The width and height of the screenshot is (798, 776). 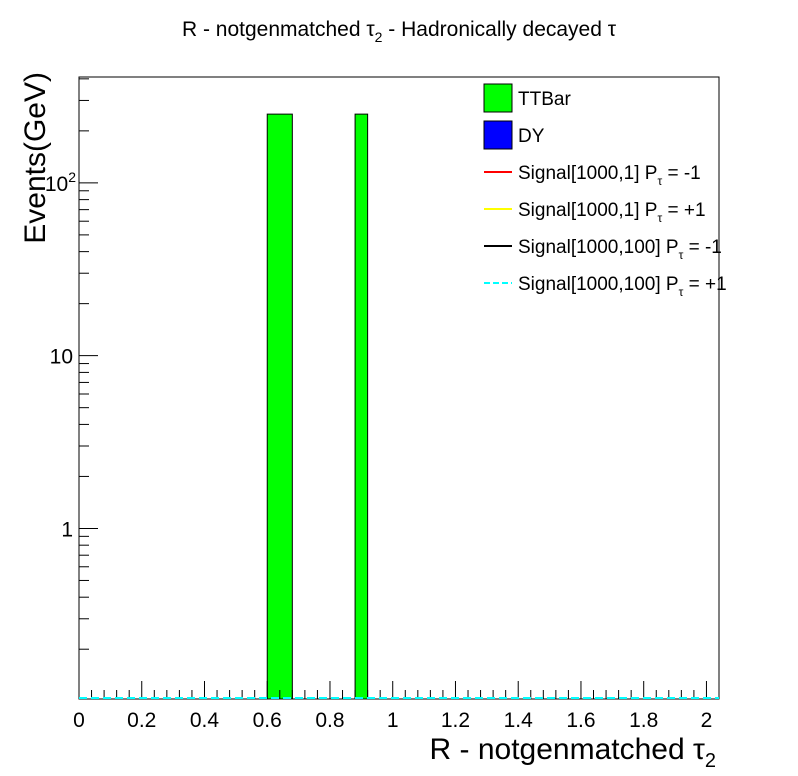 I want to click on x-tick-label: 0.6, so click(x=267, y=720).